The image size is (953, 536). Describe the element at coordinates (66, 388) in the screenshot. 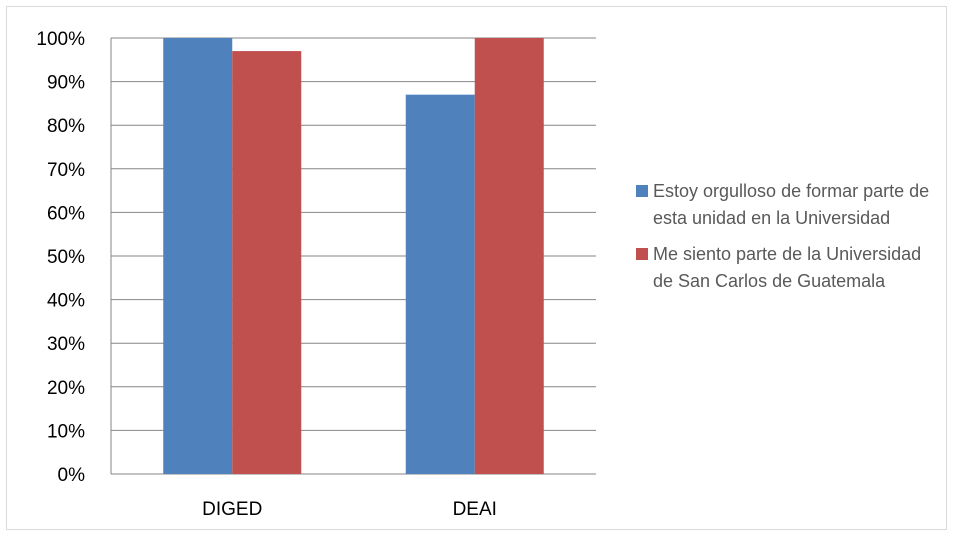

I see `y-tick-label: 20%` at that location.